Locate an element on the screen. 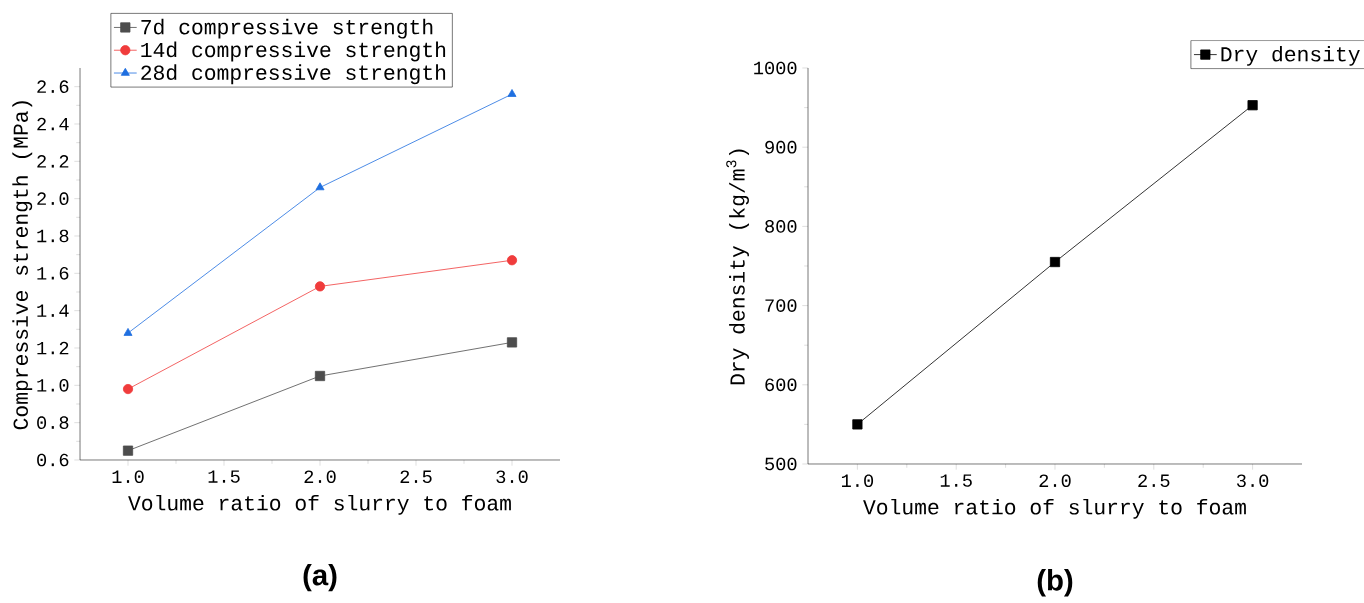  y-tick-label: 1.4 is located at coordinates (53, 310).